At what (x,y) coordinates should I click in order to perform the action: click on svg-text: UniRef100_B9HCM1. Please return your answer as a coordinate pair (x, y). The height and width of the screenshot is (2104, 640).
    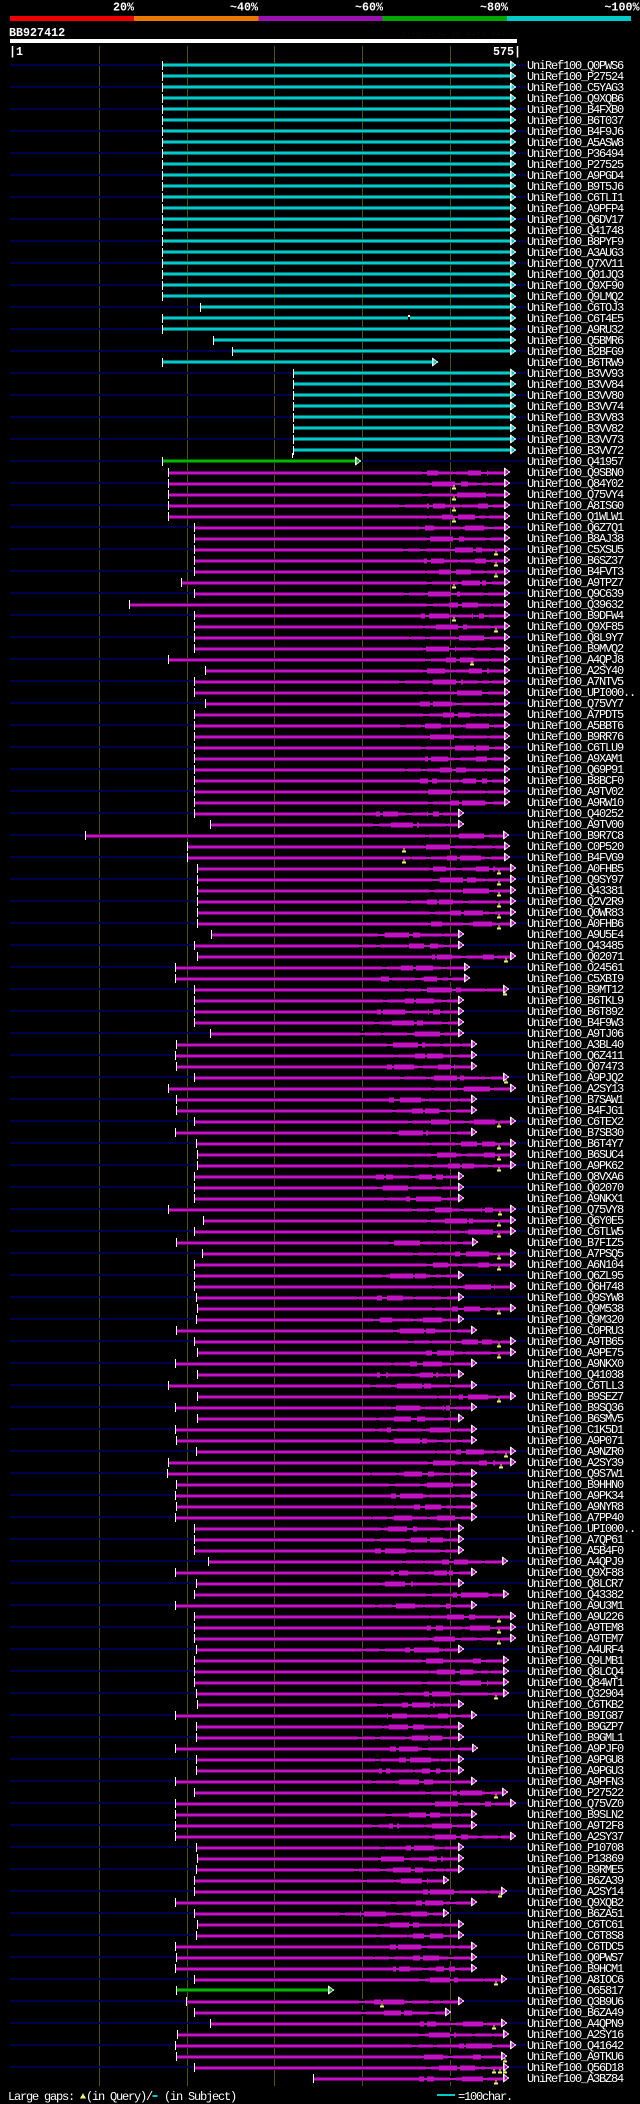
    Looking at the image, I should click on (575, 1969).